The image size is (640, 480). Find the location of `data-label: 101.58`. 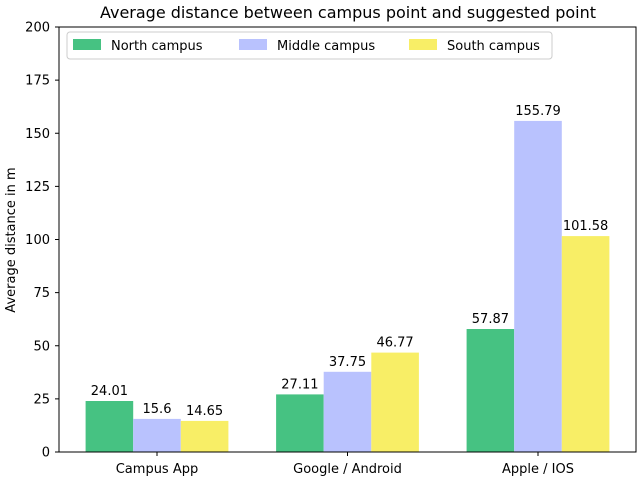

data-label: 101.58 is located at coordinates (586, 226).